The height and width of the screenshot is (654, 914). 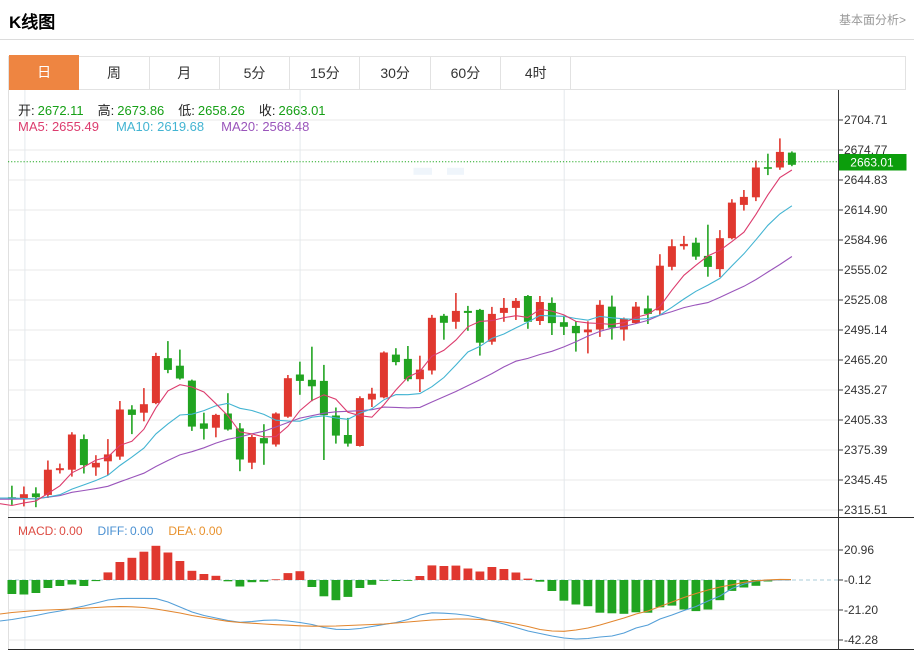 I want to click on svg-text: 2405.33, so click(x=866, y=420).